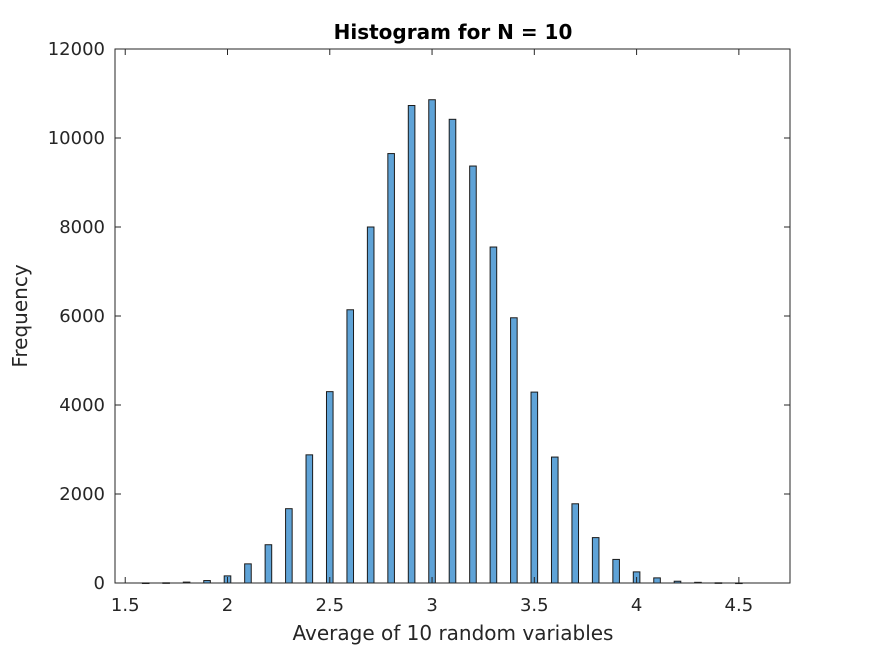 The width and height of the screenshot is (874, 656). What do you see at coordinates (82, 494) in the screenshot?
I see `y-tick-label: 2000` at bounding box center [82, 494].